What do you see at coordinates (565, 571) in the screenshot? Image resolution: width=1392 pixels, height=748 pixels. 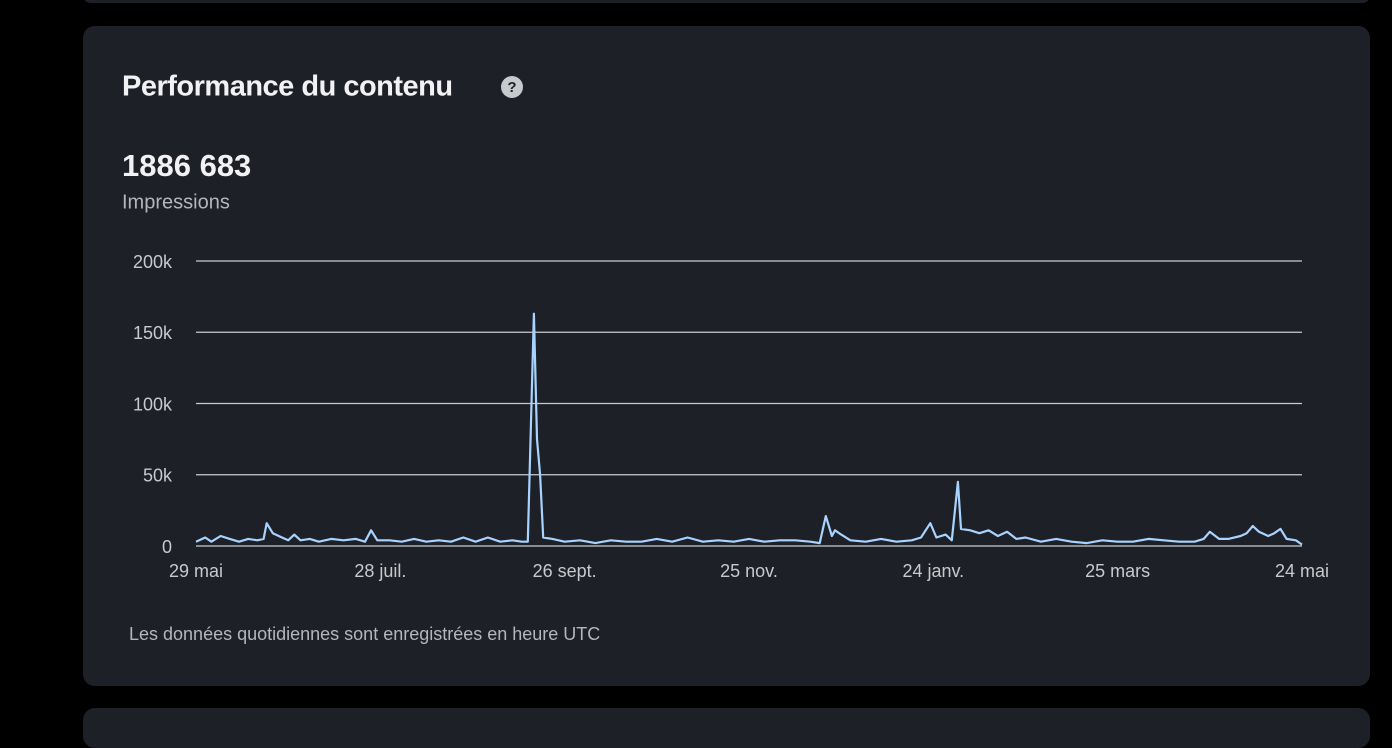 I see `x-tick-label: 26 sept.` at bounding box center [565, 571].